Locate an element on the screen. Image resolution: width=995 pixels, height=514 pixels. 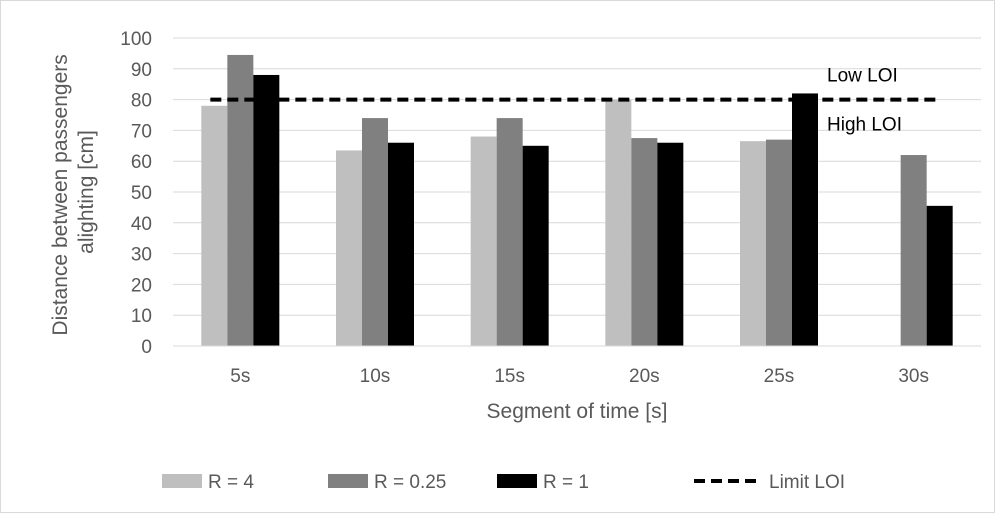
bar-r-4-15s is located at coordinates (483, 241).